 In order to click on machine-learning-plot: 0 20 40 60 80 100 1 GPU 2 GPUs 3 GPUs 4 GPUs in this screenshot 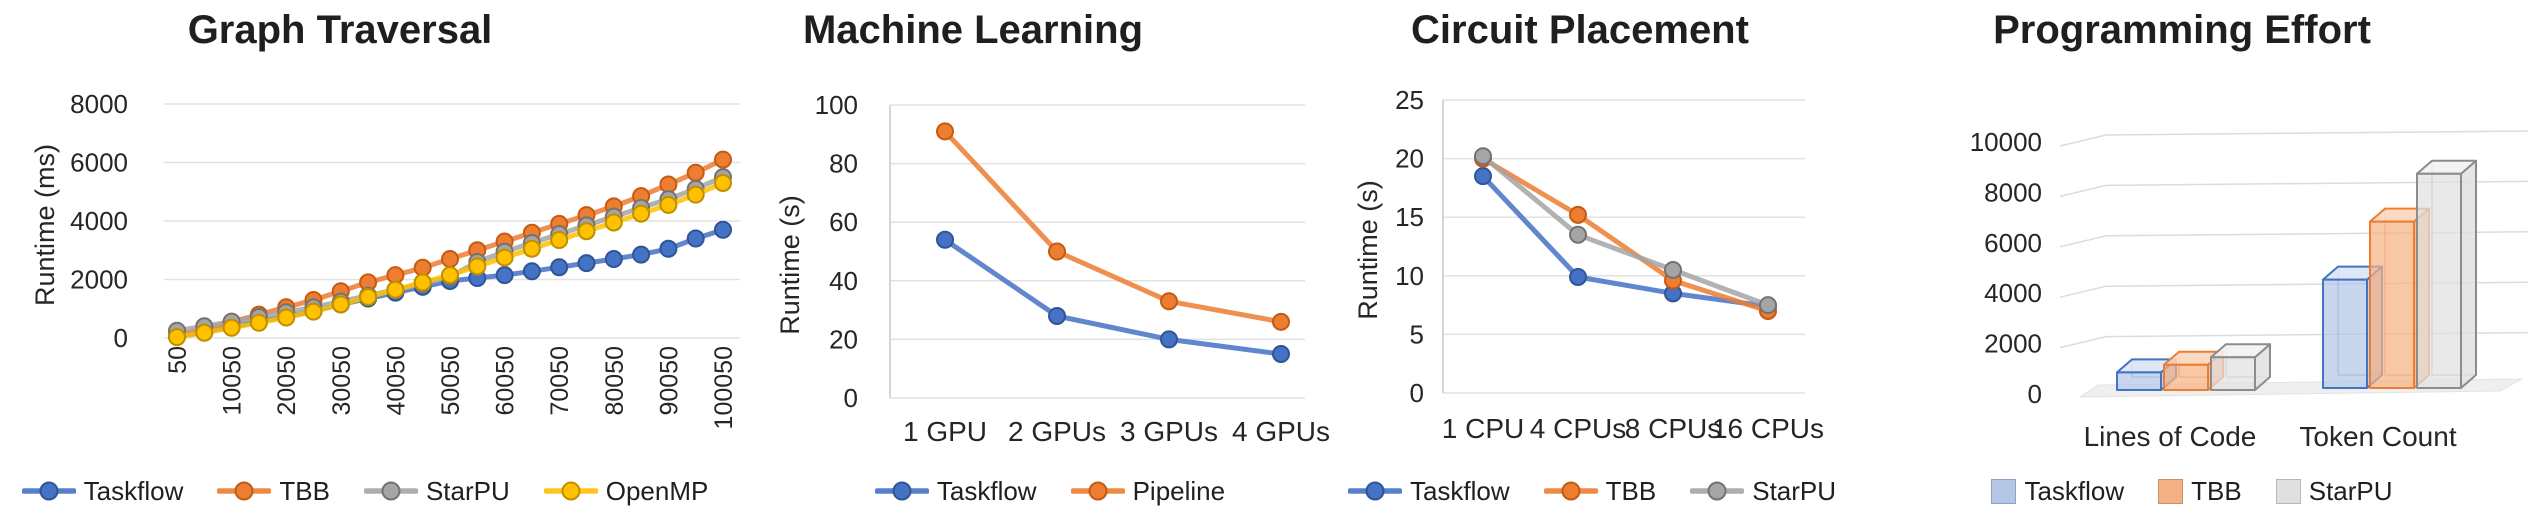, I will do `click(1072, 268)`.